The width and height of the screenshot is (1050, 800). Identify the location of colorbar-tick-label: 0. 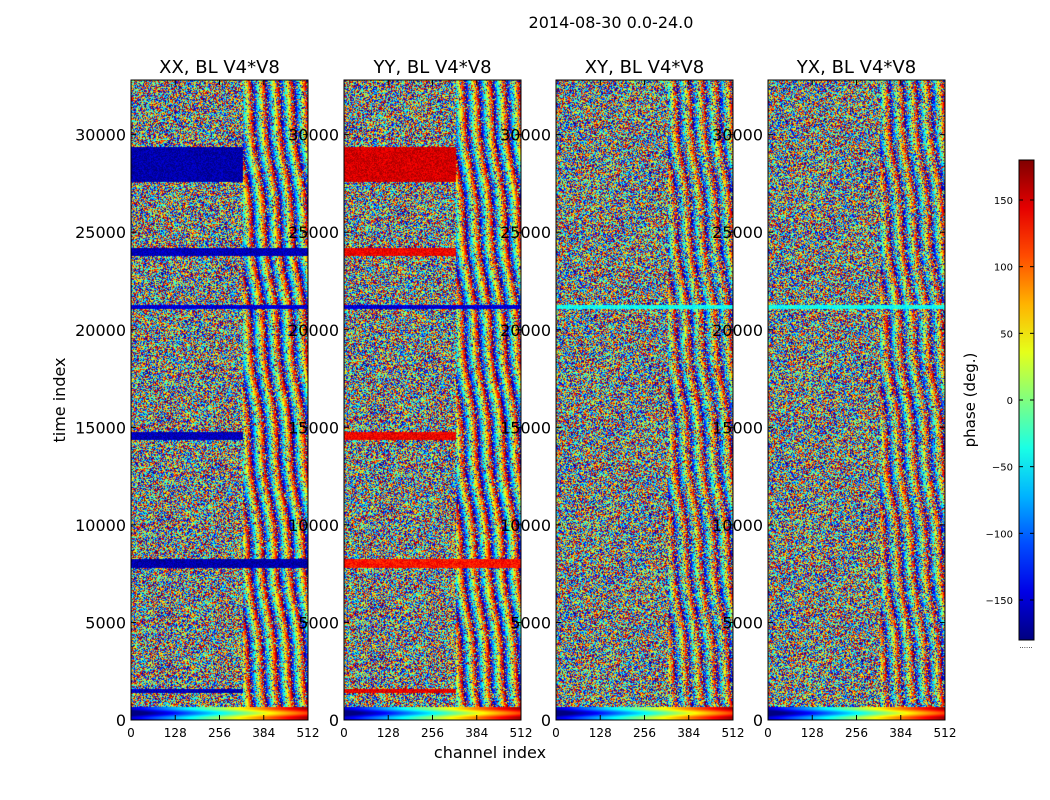
(1010, 401).